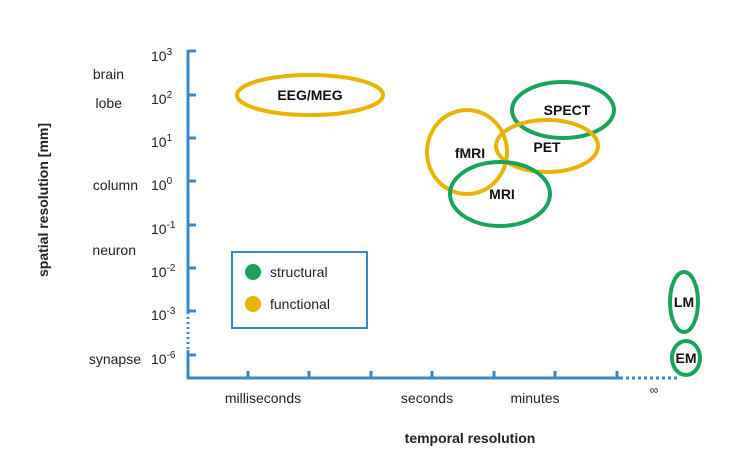 The height and width of the screenshot is (469, 750). I want to click on y-tick-label: 10⁰, so click(162, 184).